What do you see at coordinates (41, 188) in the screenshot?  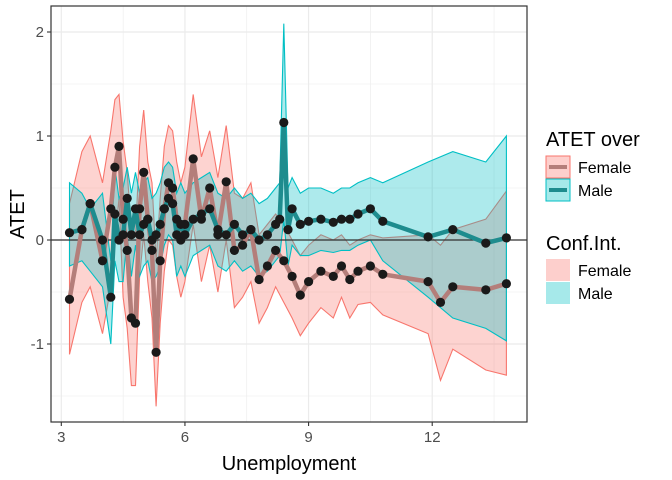 I see `y-axis-ticks: -1 0 1 2` at bounding box center [41, 188].